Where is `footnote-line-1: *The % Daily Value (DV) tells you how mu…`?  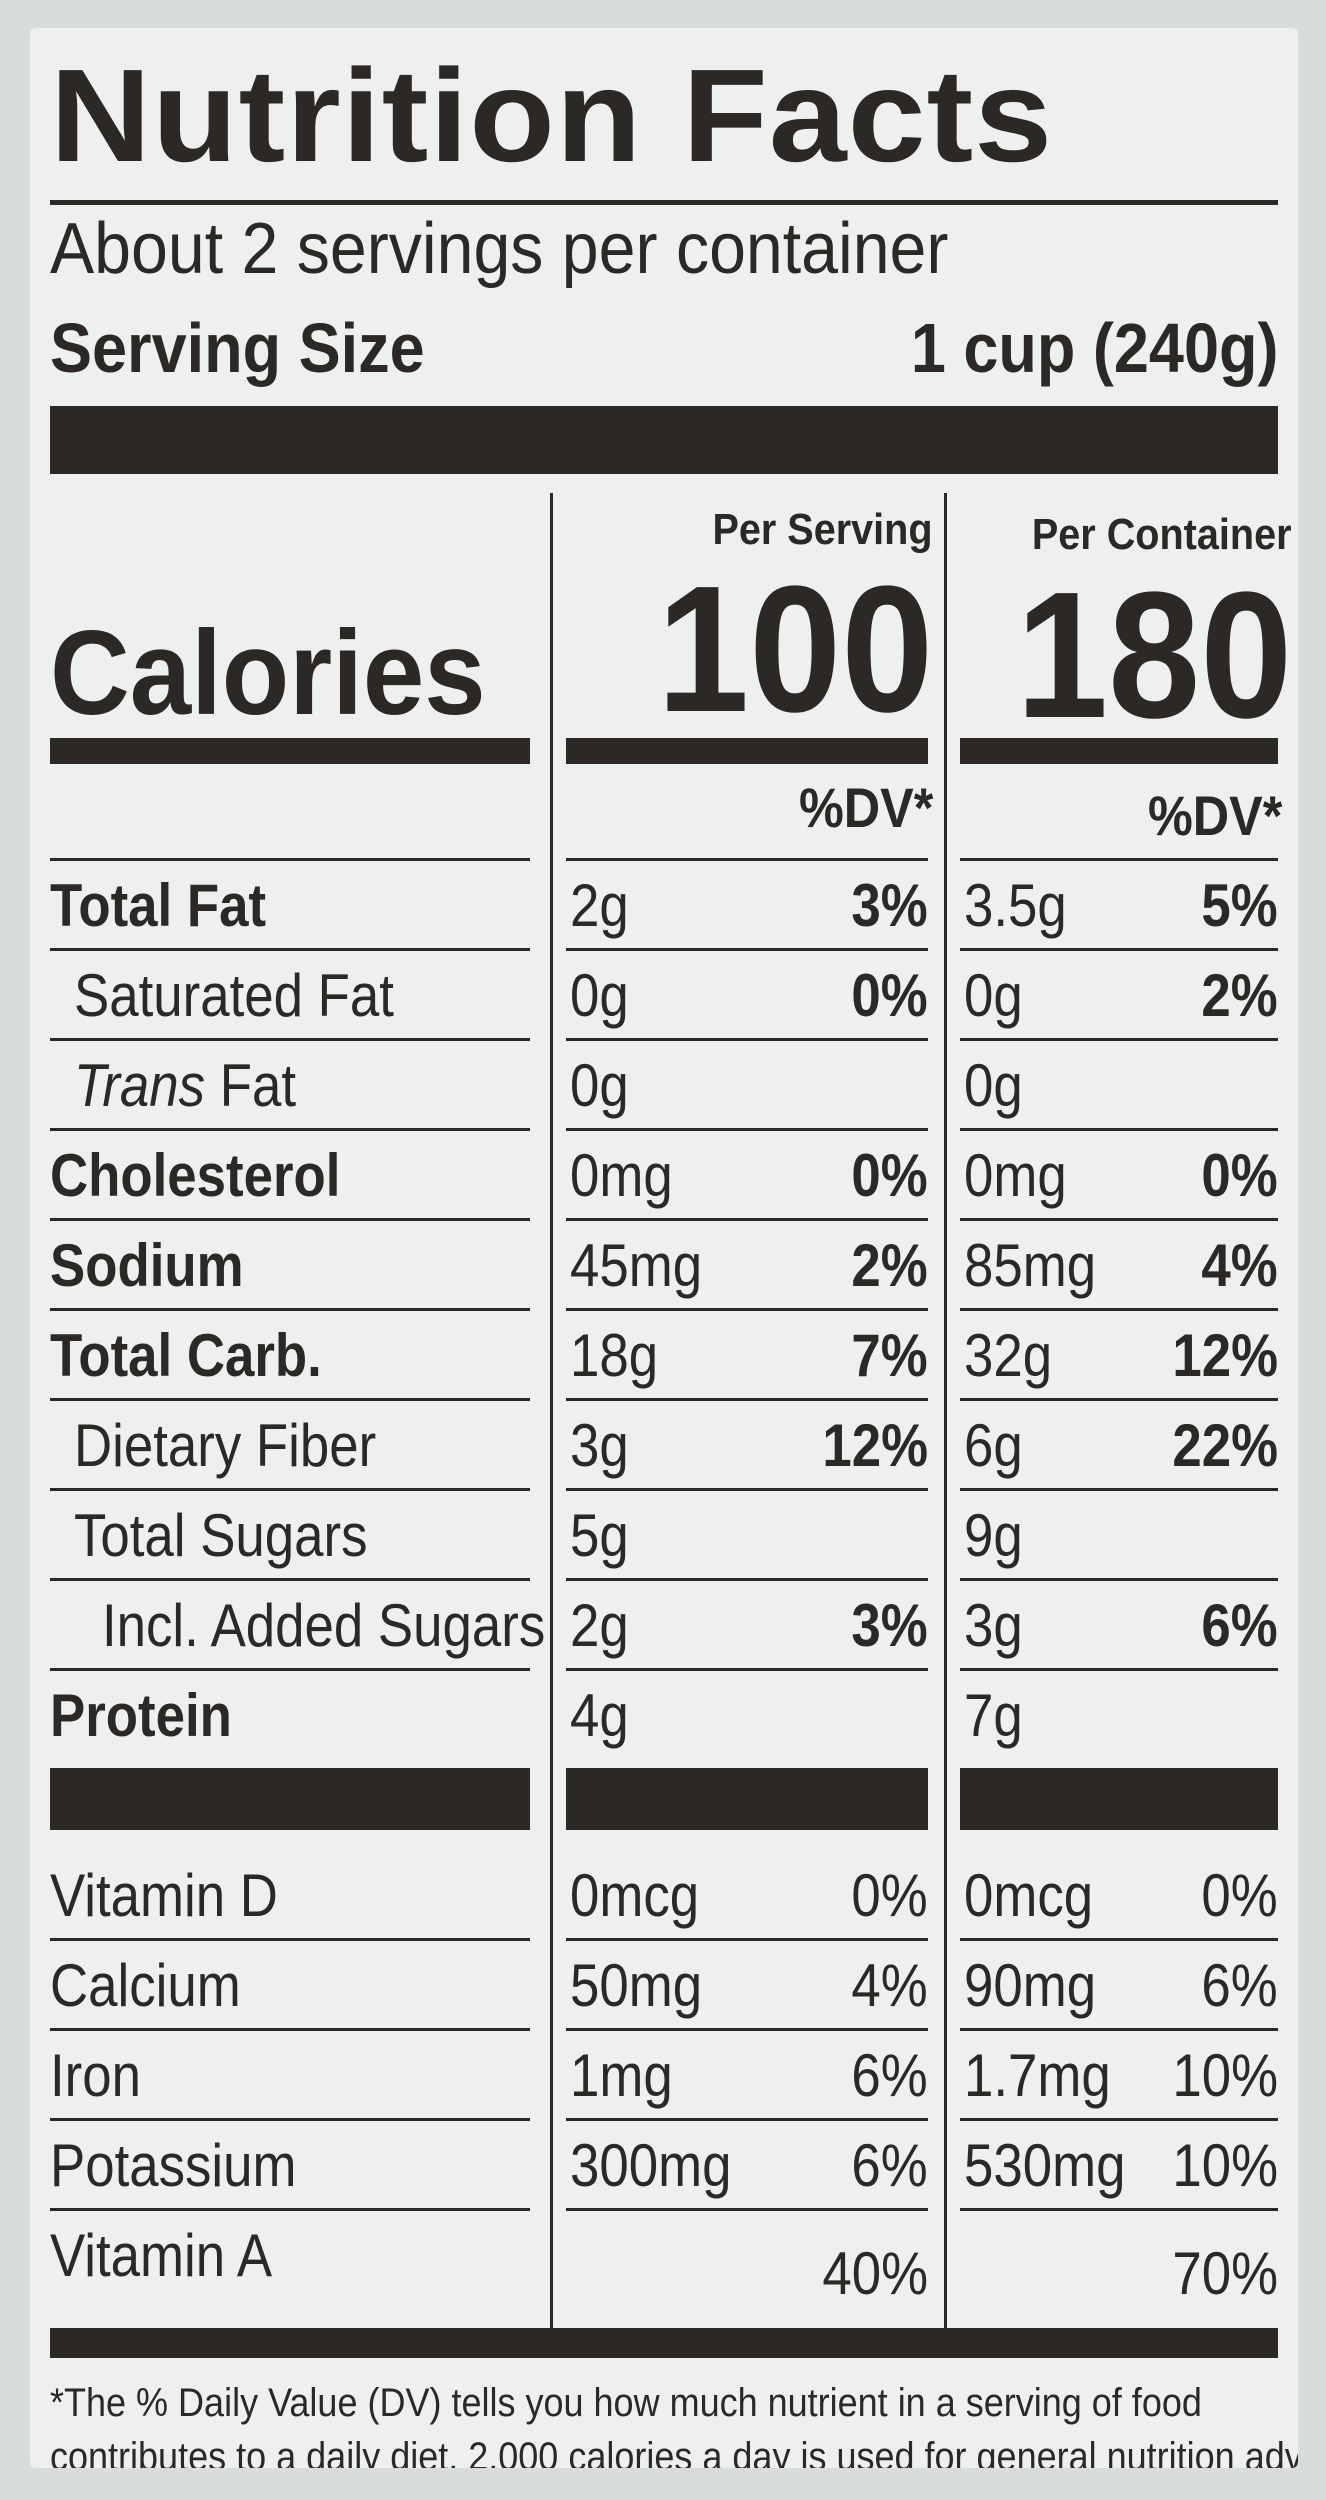
footnote-line-1: *The % Daily Value (DV) tells you how mu… is located at coordinates (626, 2403).